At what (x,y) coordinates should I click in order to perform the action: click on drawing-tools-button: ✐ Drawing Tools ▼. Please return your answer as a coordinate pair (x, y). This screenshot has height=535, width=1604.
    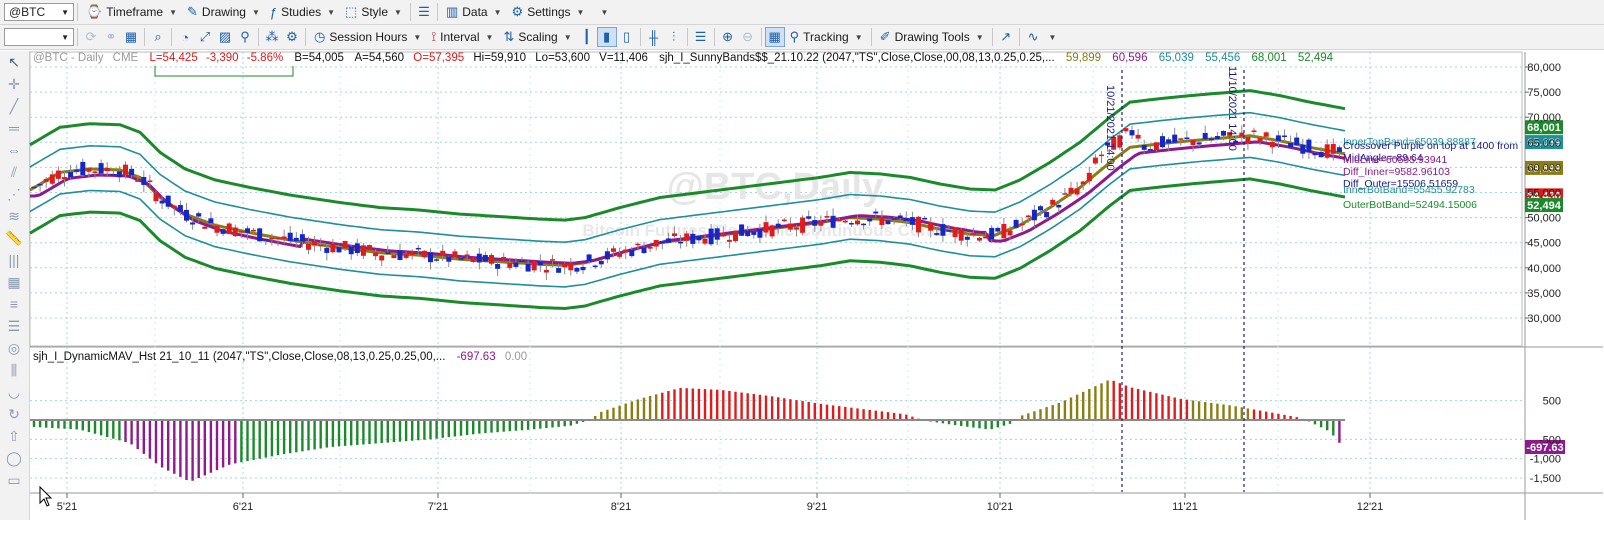
    Looking at the image, I should click on (932, 37).